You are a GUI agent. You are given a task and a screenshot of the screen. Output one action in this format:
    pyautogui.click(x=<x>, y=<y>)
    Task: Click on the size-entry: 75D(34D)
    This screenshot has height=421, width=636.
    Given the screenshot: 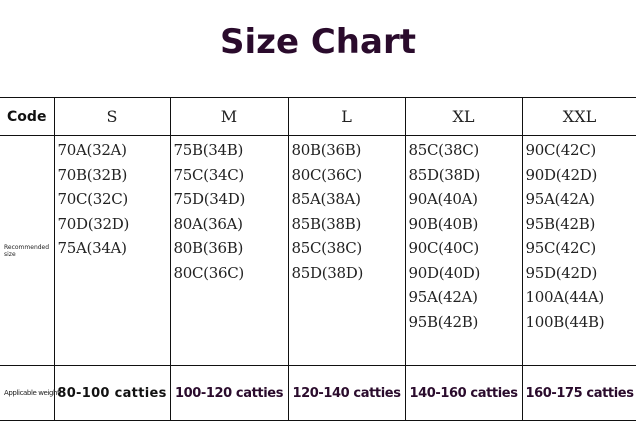 What is the action you would take?
    pyautogui.click(x=209, y=199)
    